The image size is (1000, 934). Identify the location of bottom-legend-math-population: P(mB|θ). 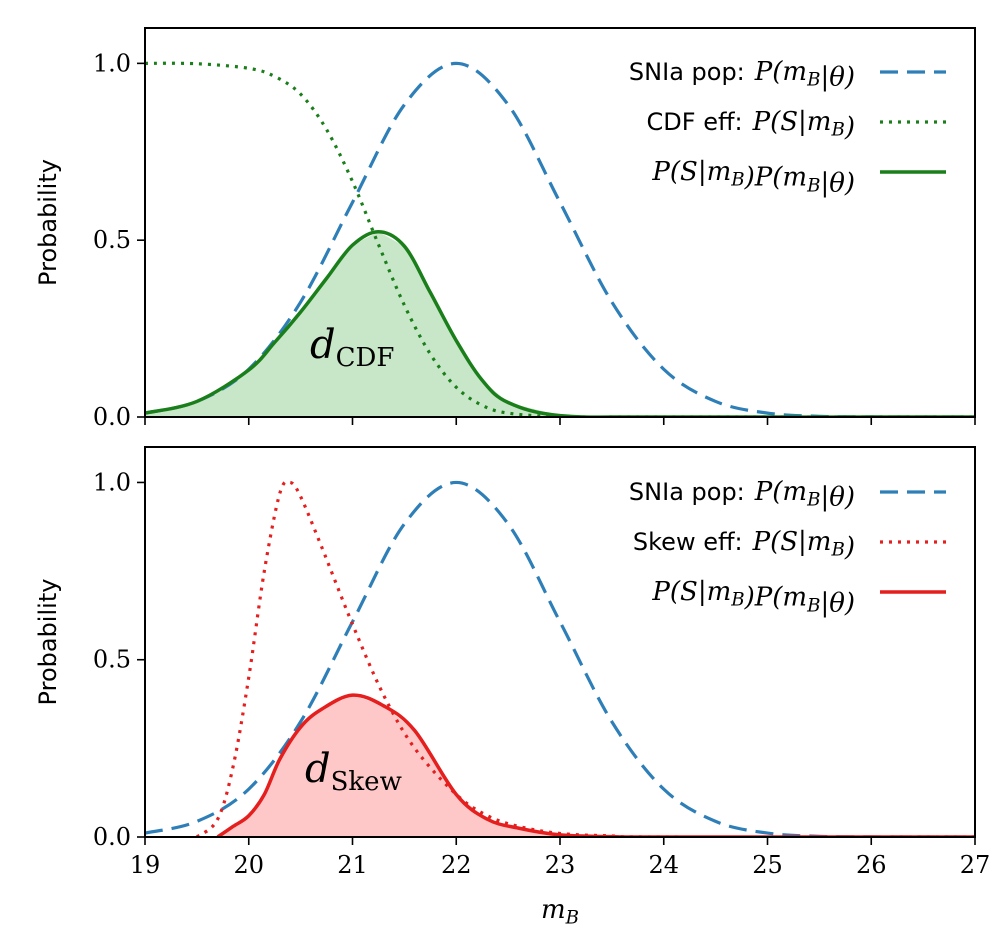
(804, 495).